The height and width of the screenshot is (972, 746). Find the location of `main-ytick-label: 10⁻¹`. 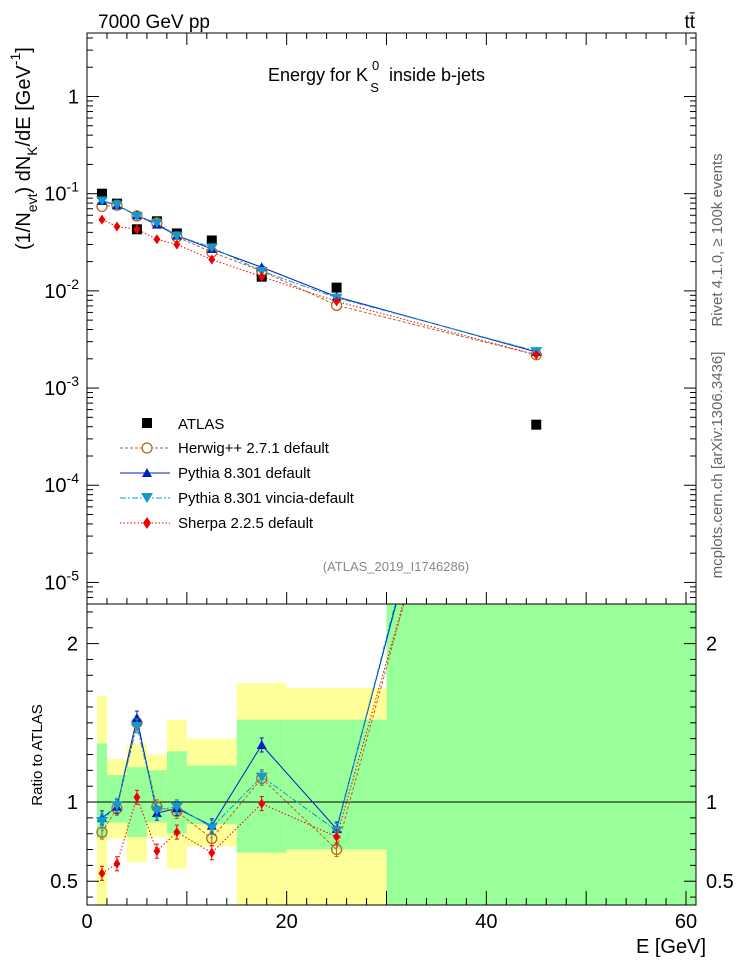

main-ytick-label: 10⁻¹ is located at coordinates (61, 192).